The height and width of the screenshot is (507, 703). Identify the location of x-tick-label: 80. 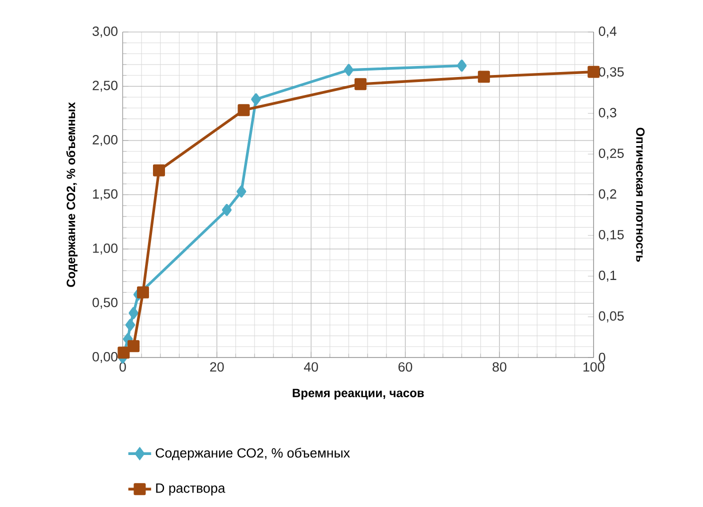
(499, 367).